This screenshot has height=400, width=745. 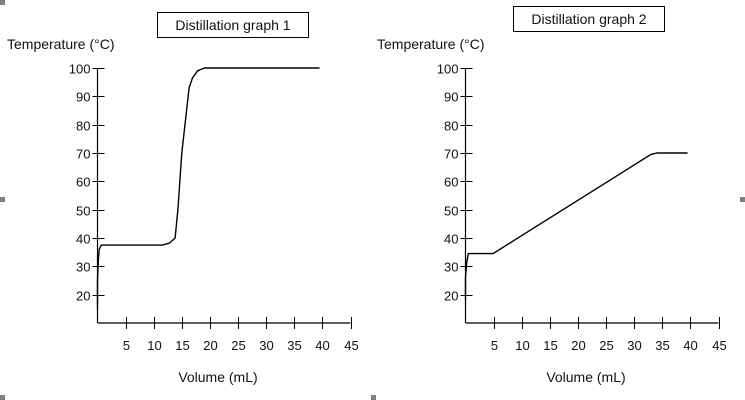 I want to click on chart-1-title-box, so click(x=233, y=25).